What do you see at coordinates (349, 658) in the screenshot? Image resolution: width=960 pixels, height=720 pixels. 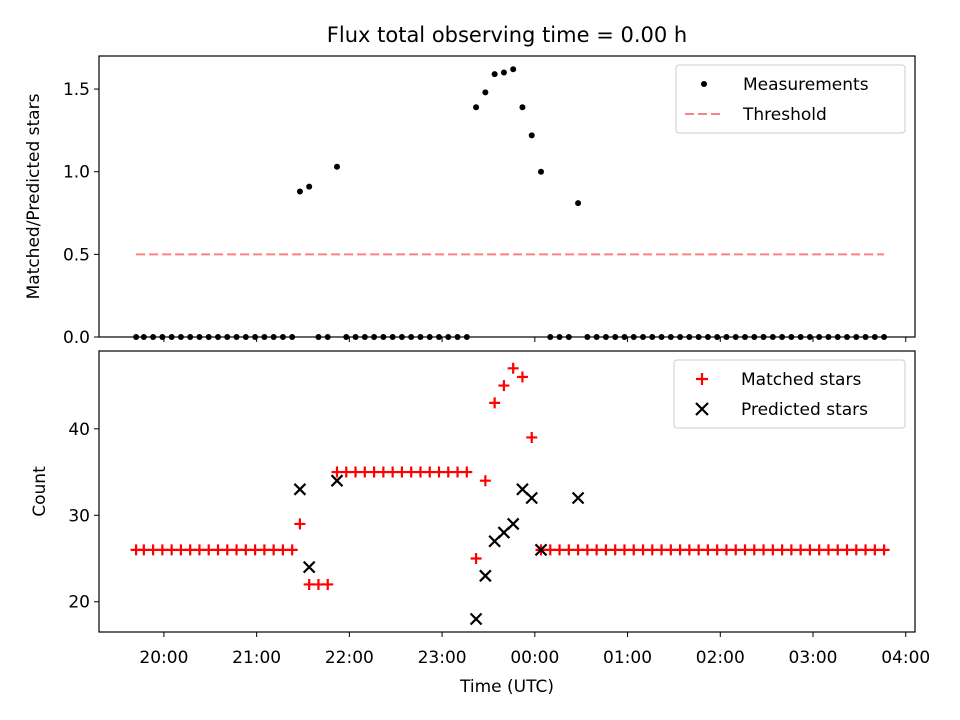 I see `x-tick-label: 22:00` at bounding box center [349, 658].